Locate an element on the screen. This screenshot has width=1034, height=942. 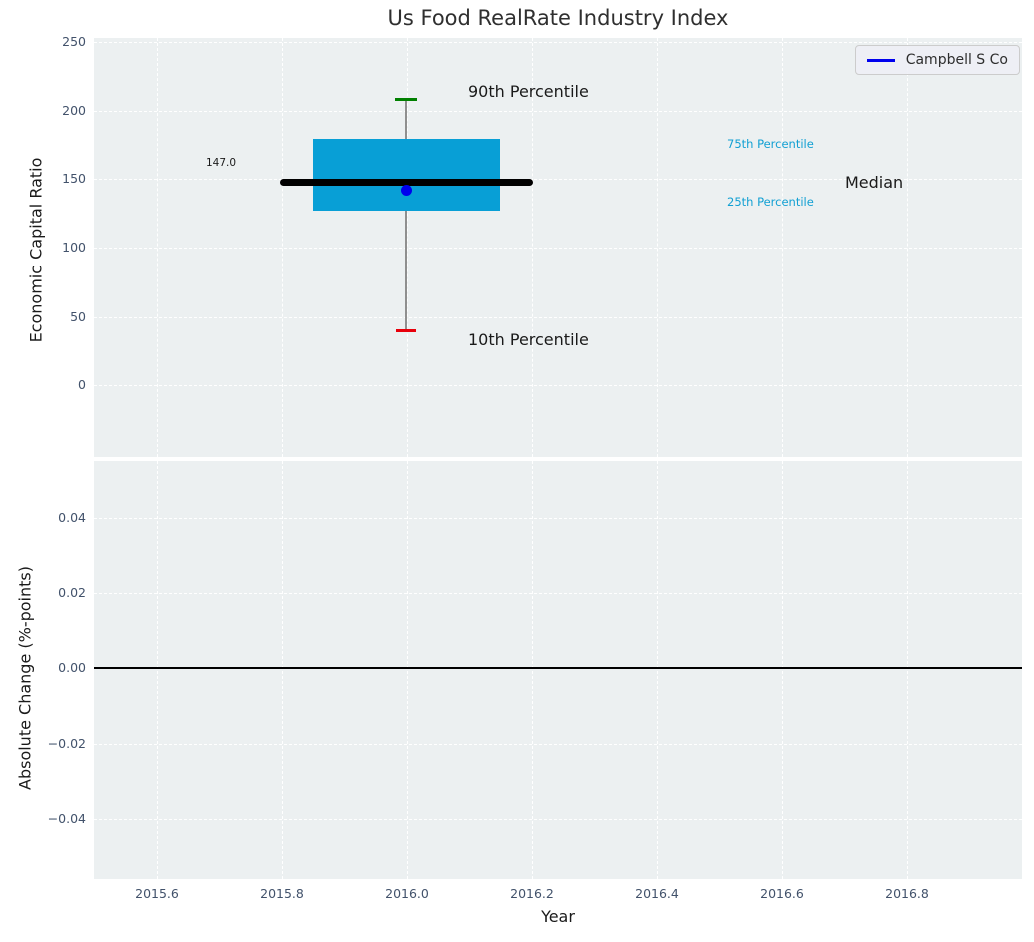
ytick-label: 0.04 is located at coordinates (72, 517).